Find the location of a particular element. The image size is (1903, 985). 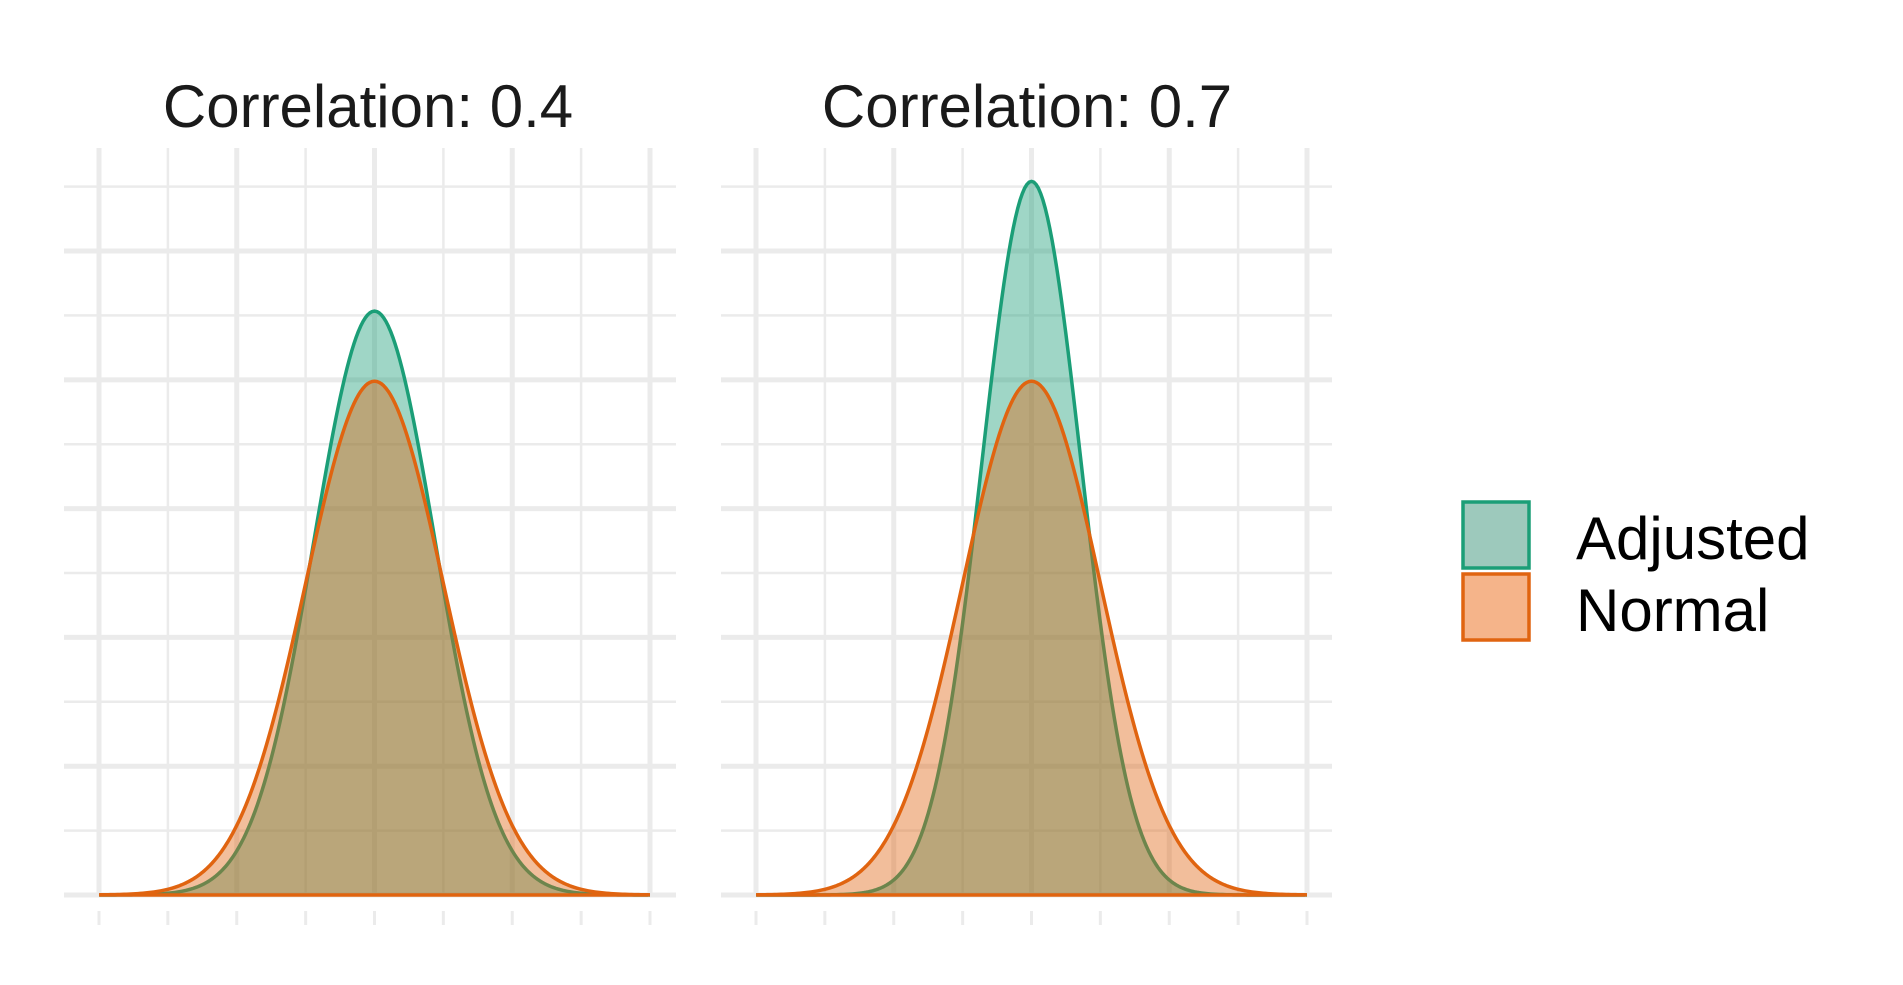

legend: Adjusted Normal is located at coordinates (1635, 572).